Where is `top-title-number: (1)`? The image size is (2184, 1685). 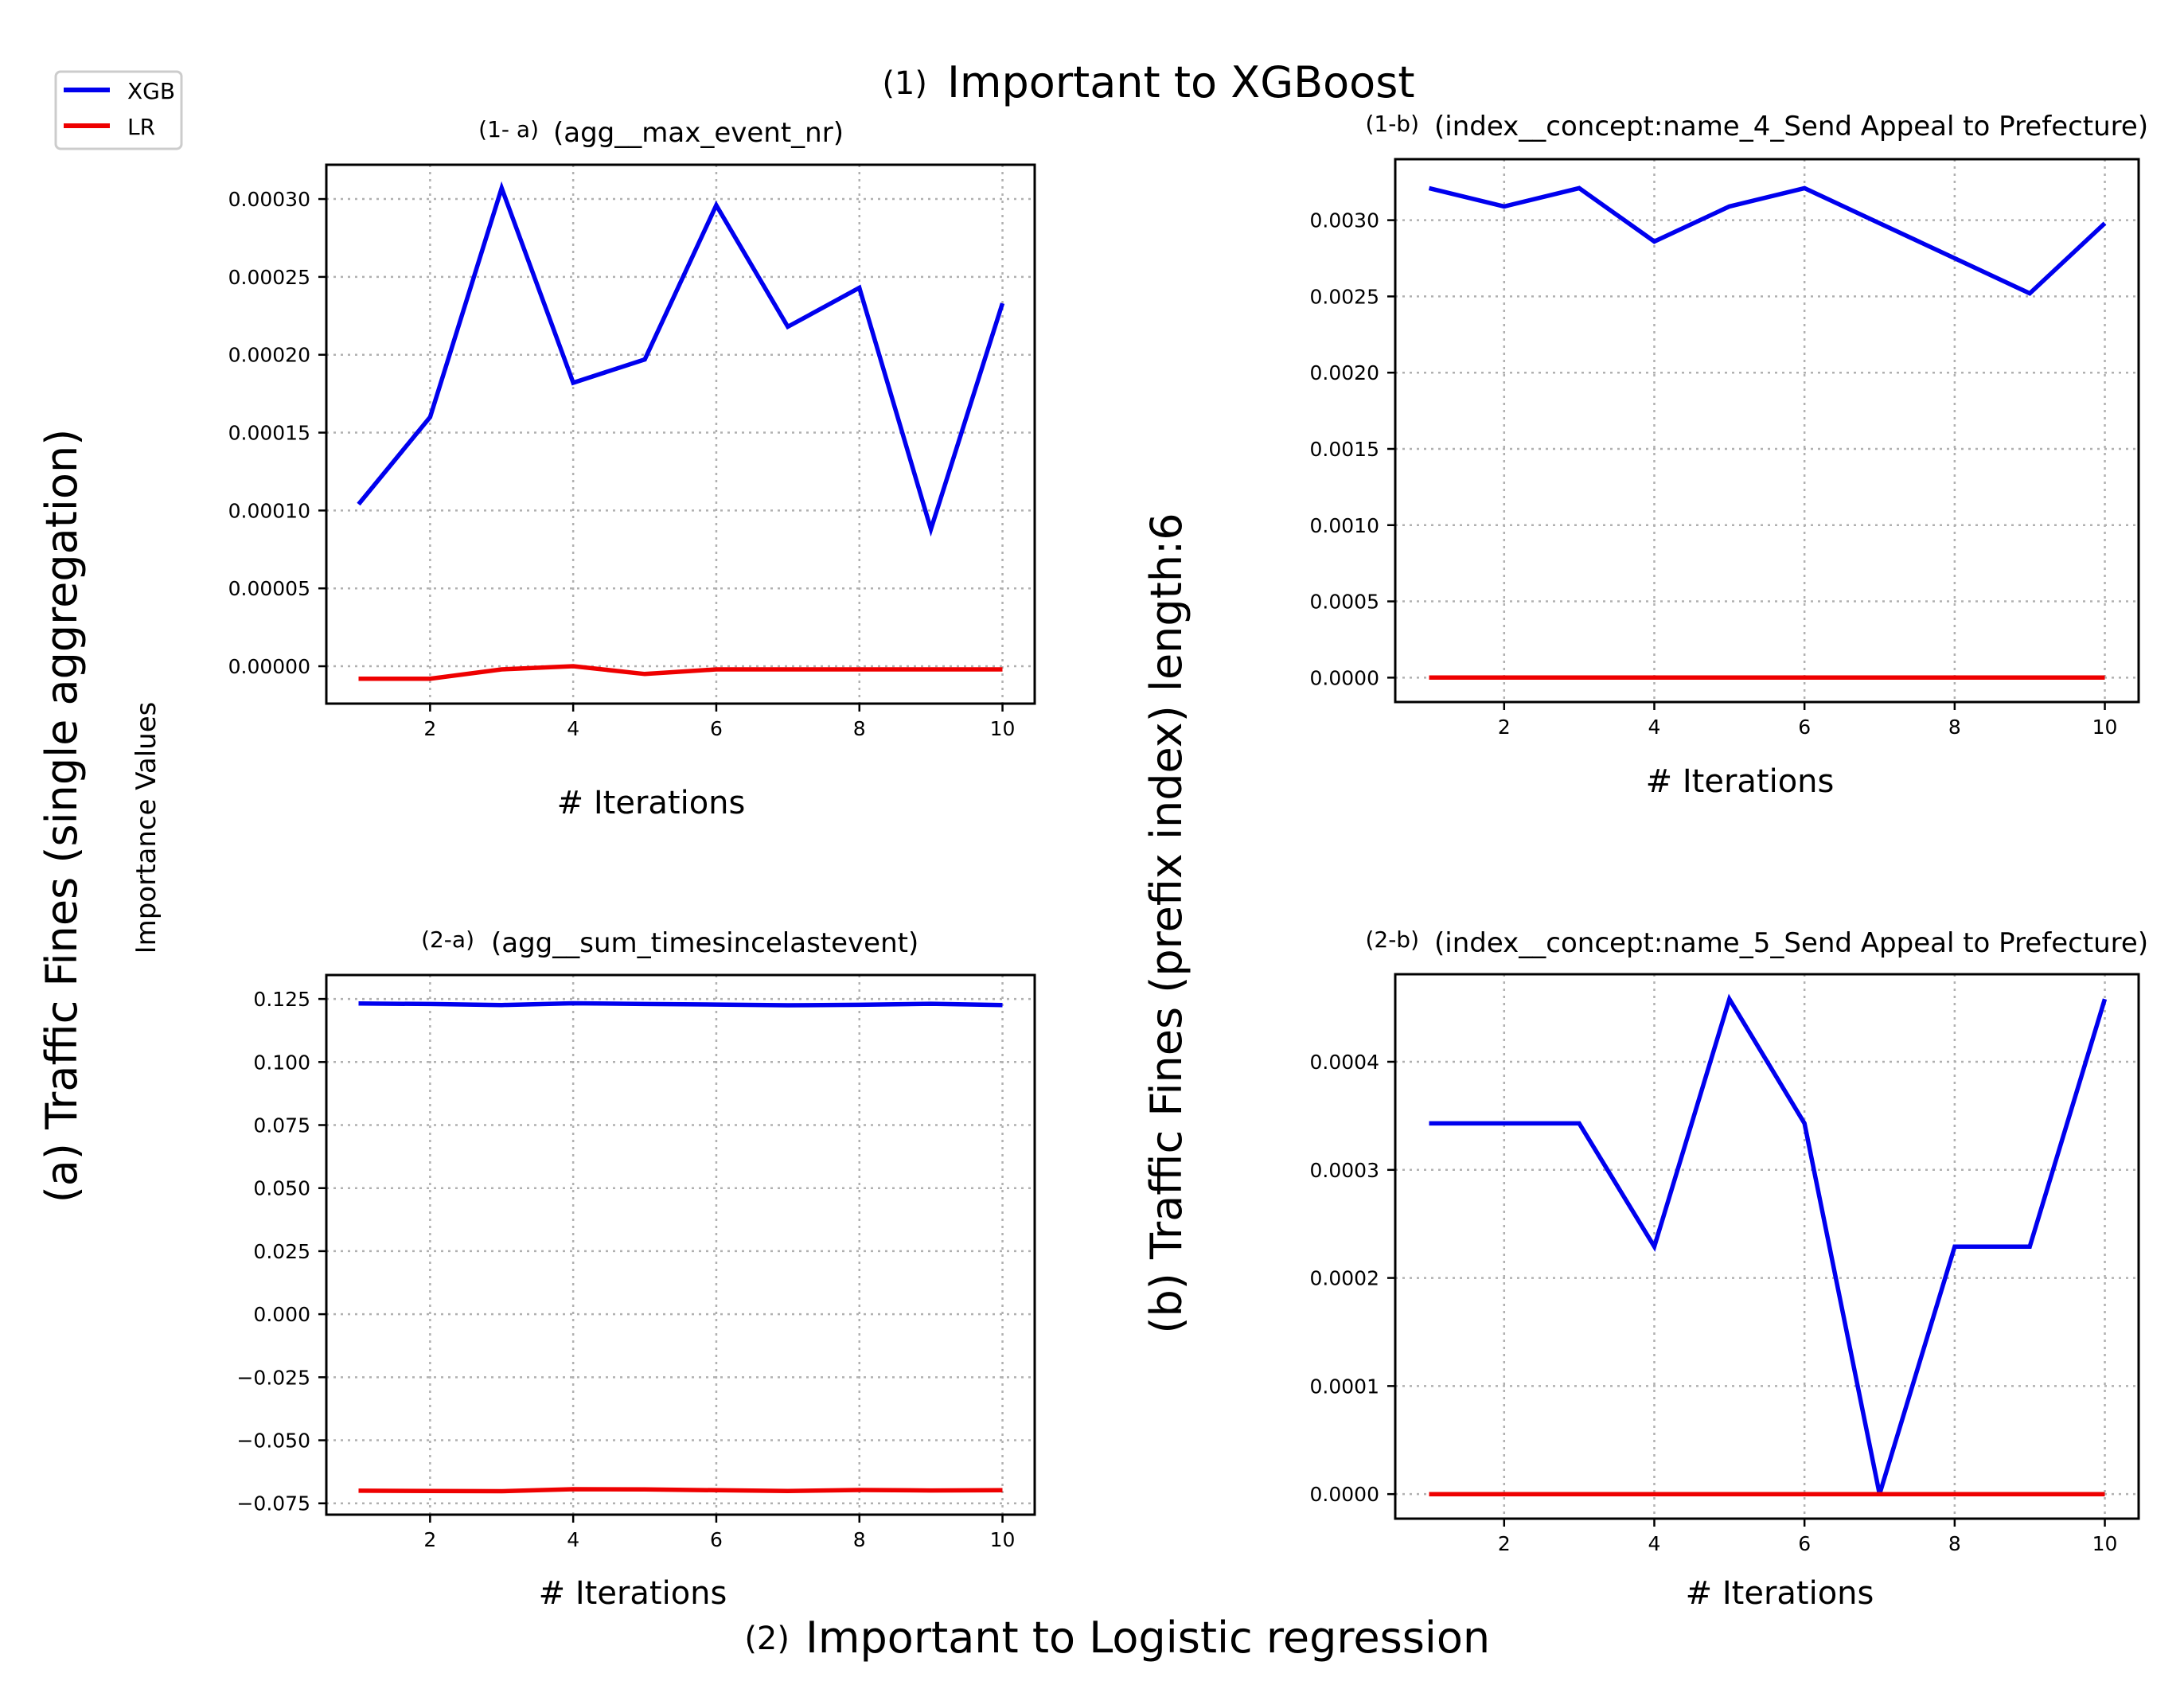 top-title-number: (1) is located at coordinates (904, 83).